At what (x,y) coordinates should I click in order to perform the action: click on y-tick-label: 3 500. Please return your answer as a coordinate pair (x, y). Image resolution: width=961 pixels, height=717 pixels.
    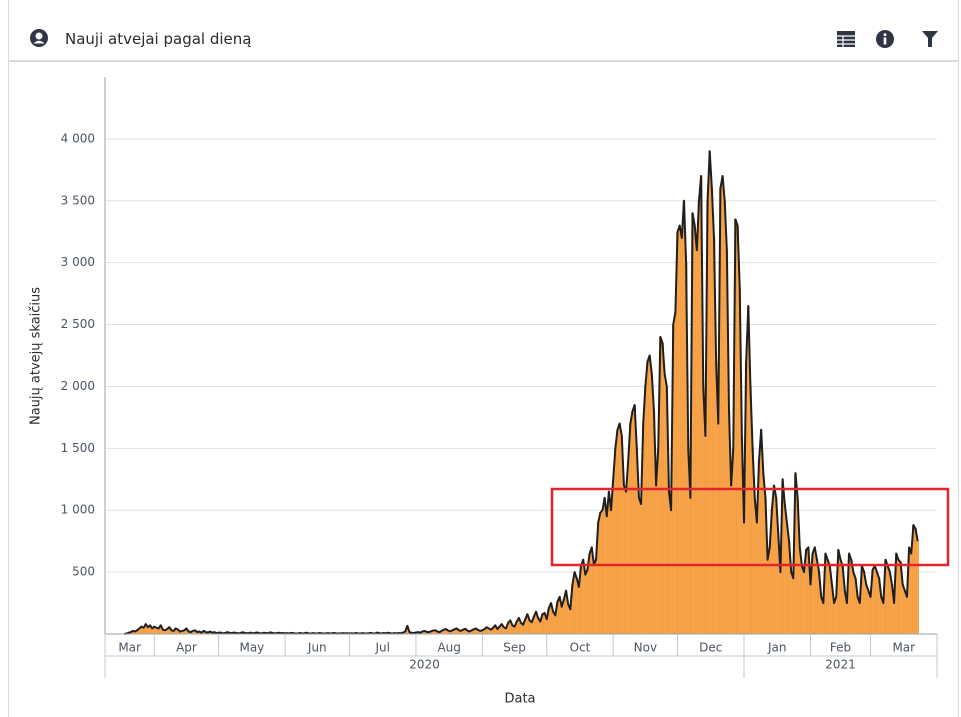
    Looking at the image, I should click on (78, 200).